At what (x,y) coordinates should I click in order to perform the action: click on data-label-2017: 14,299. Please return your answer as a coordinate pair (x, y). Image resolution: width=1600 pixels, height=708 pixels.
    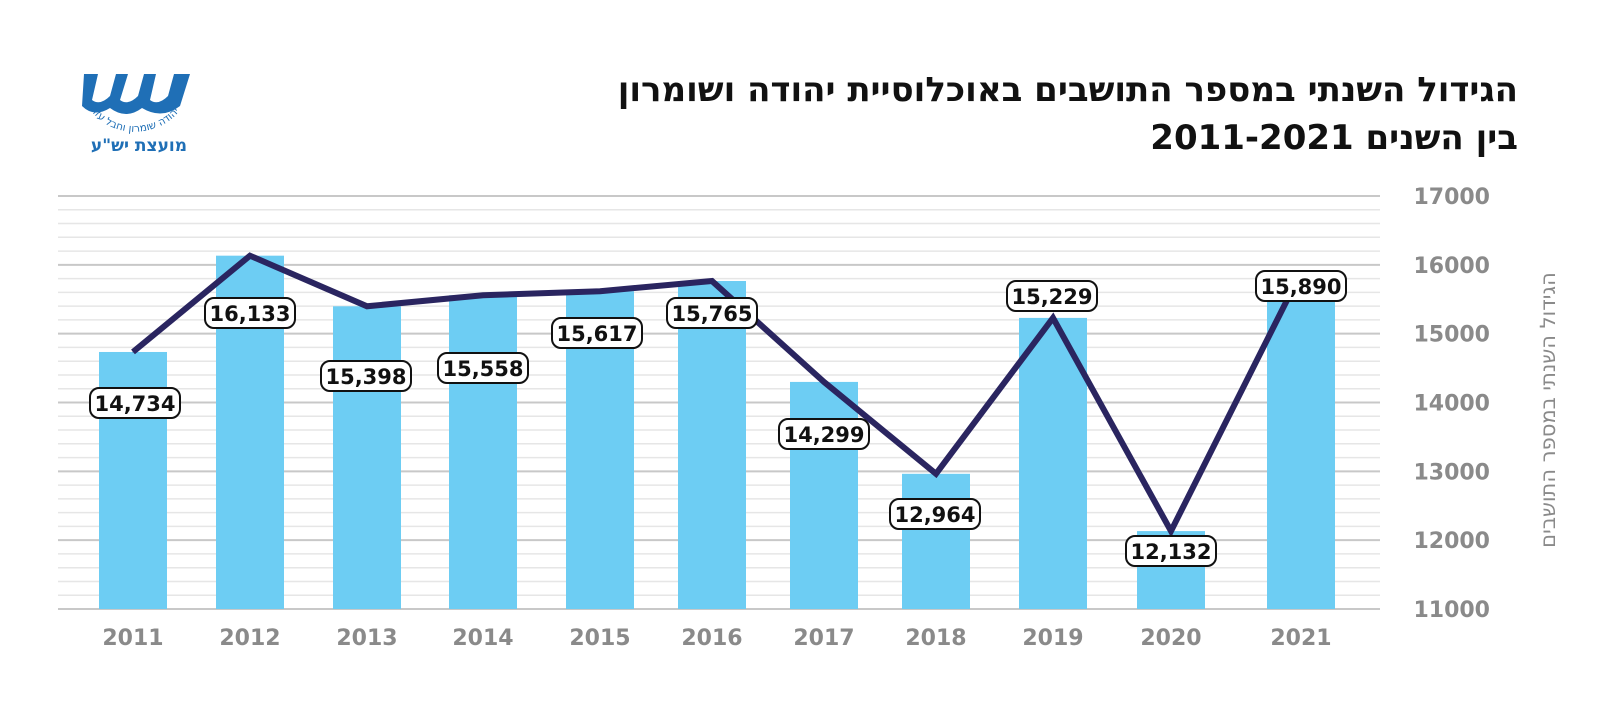
    Looking at the image, I should click on (824, 434).